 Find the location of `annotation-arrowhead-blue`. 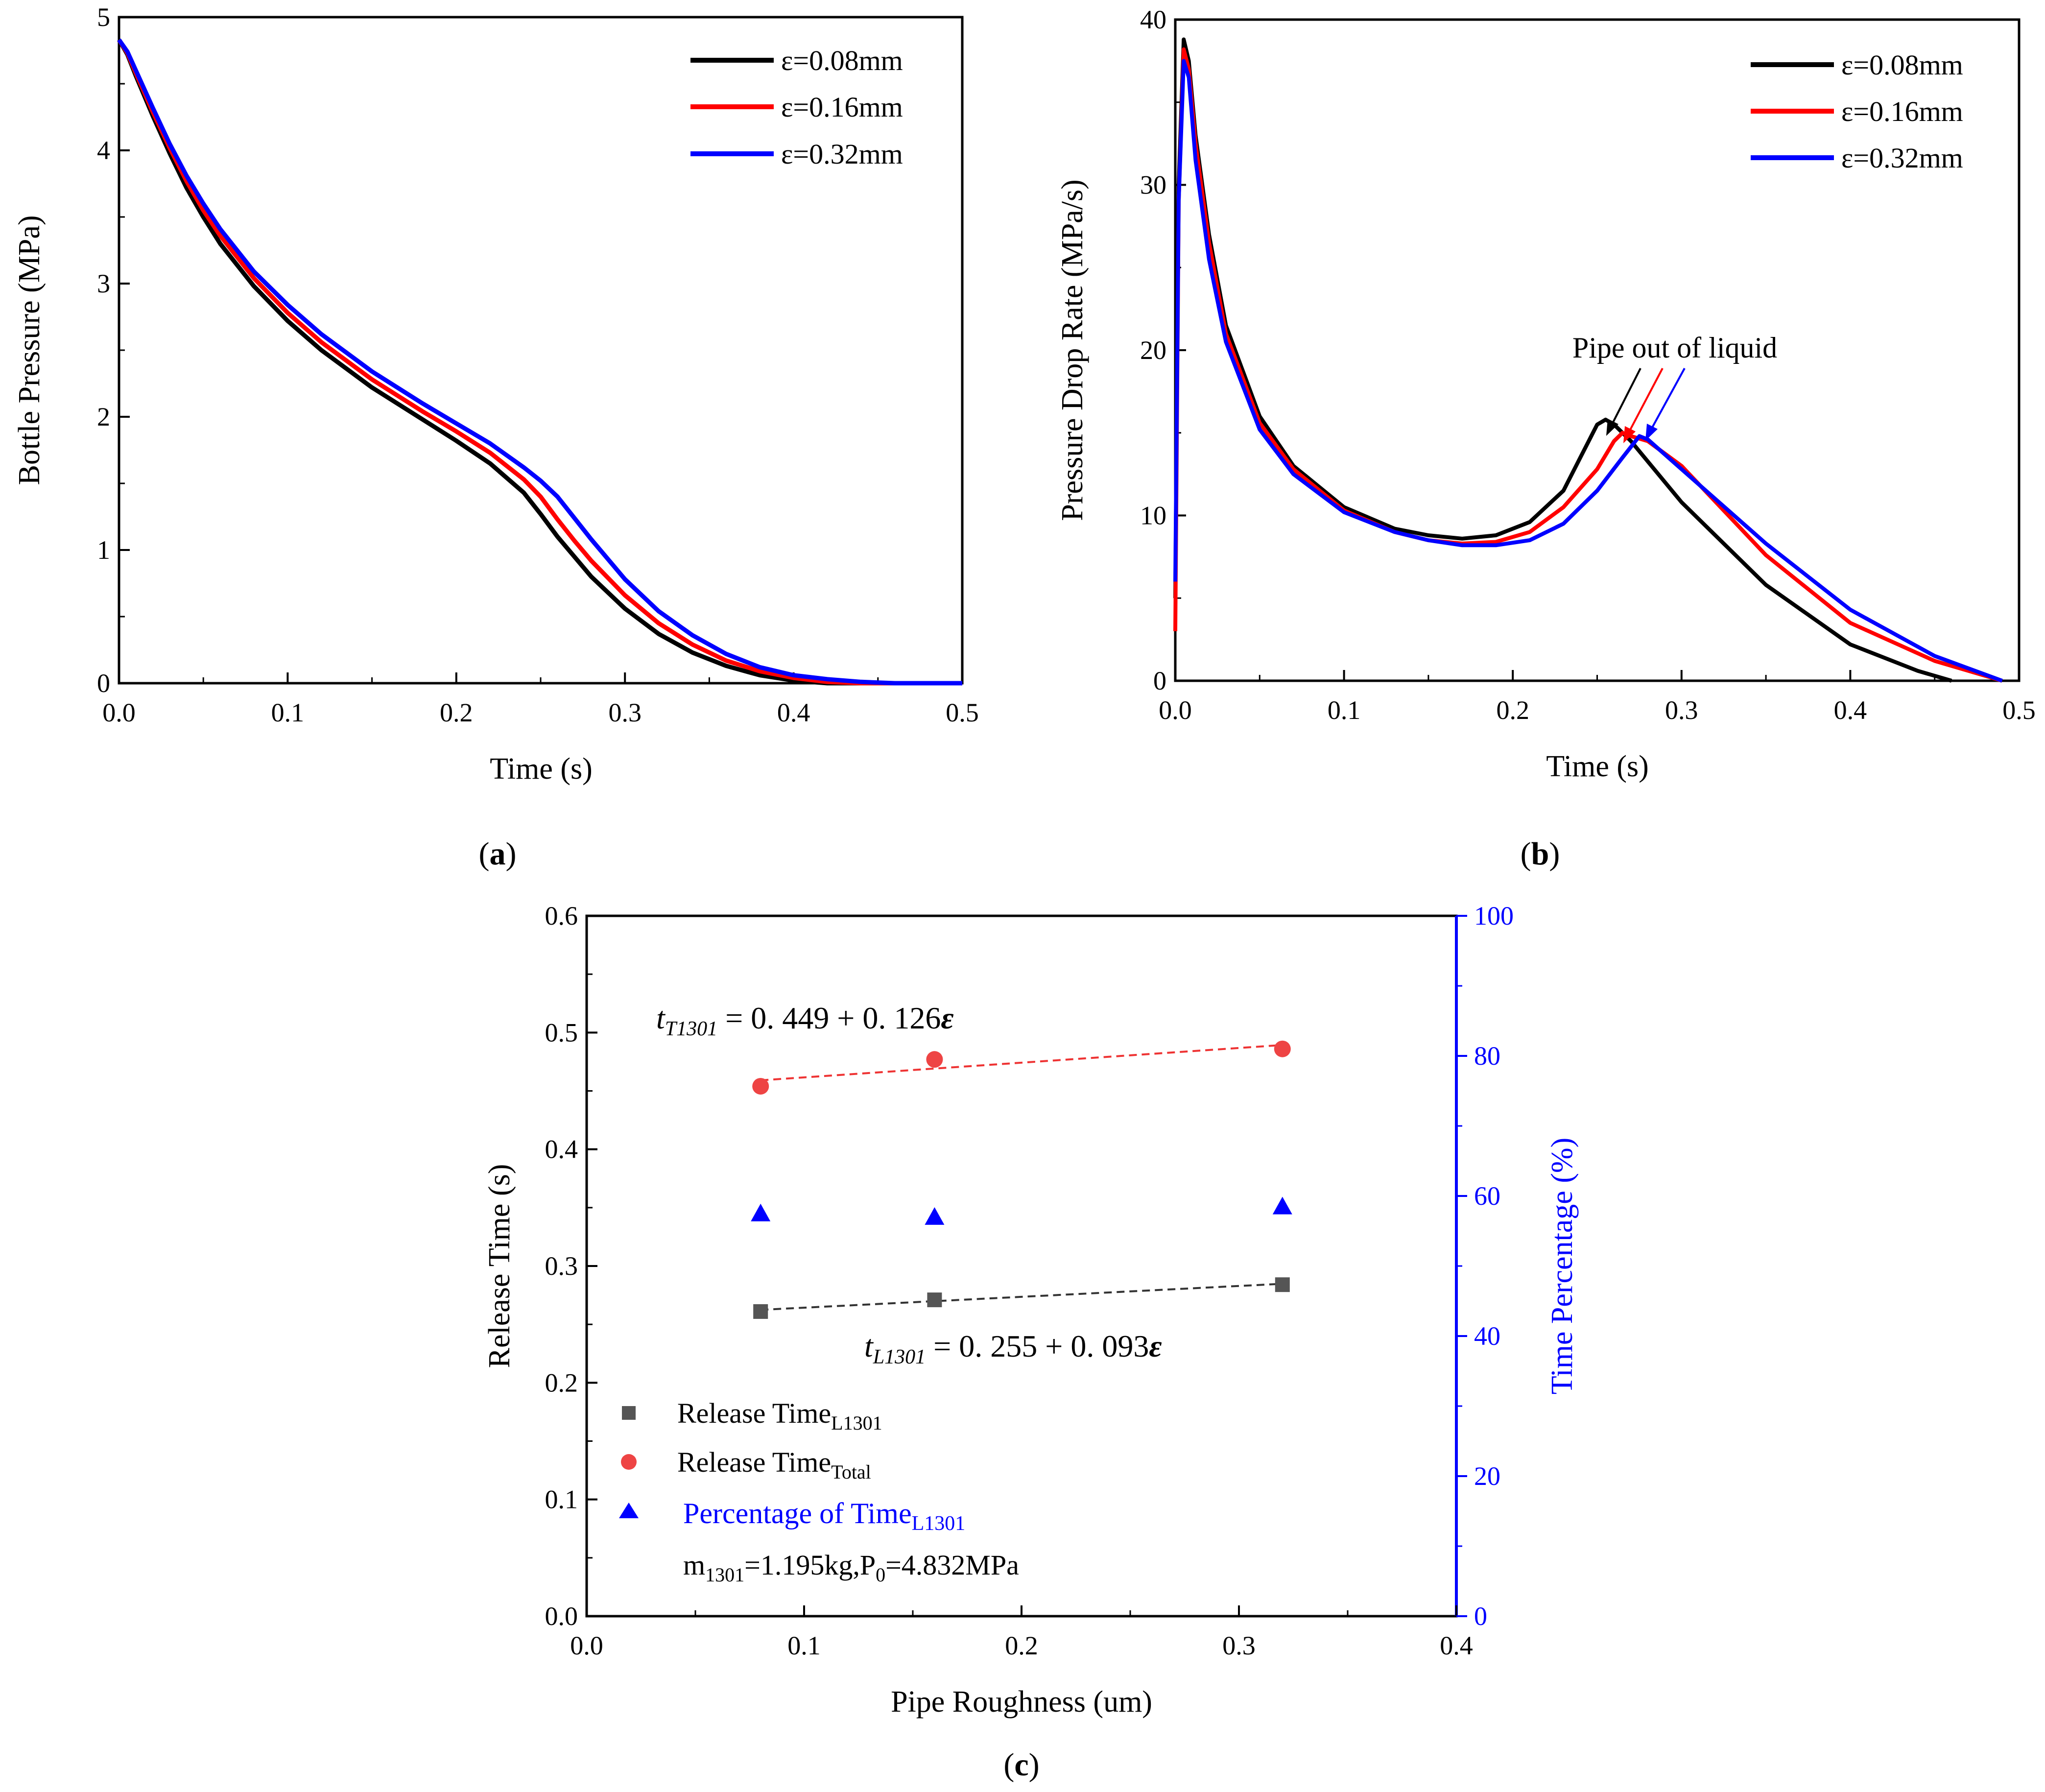

annotation-arrowhead-blue is located at coordinates (1651, 432).